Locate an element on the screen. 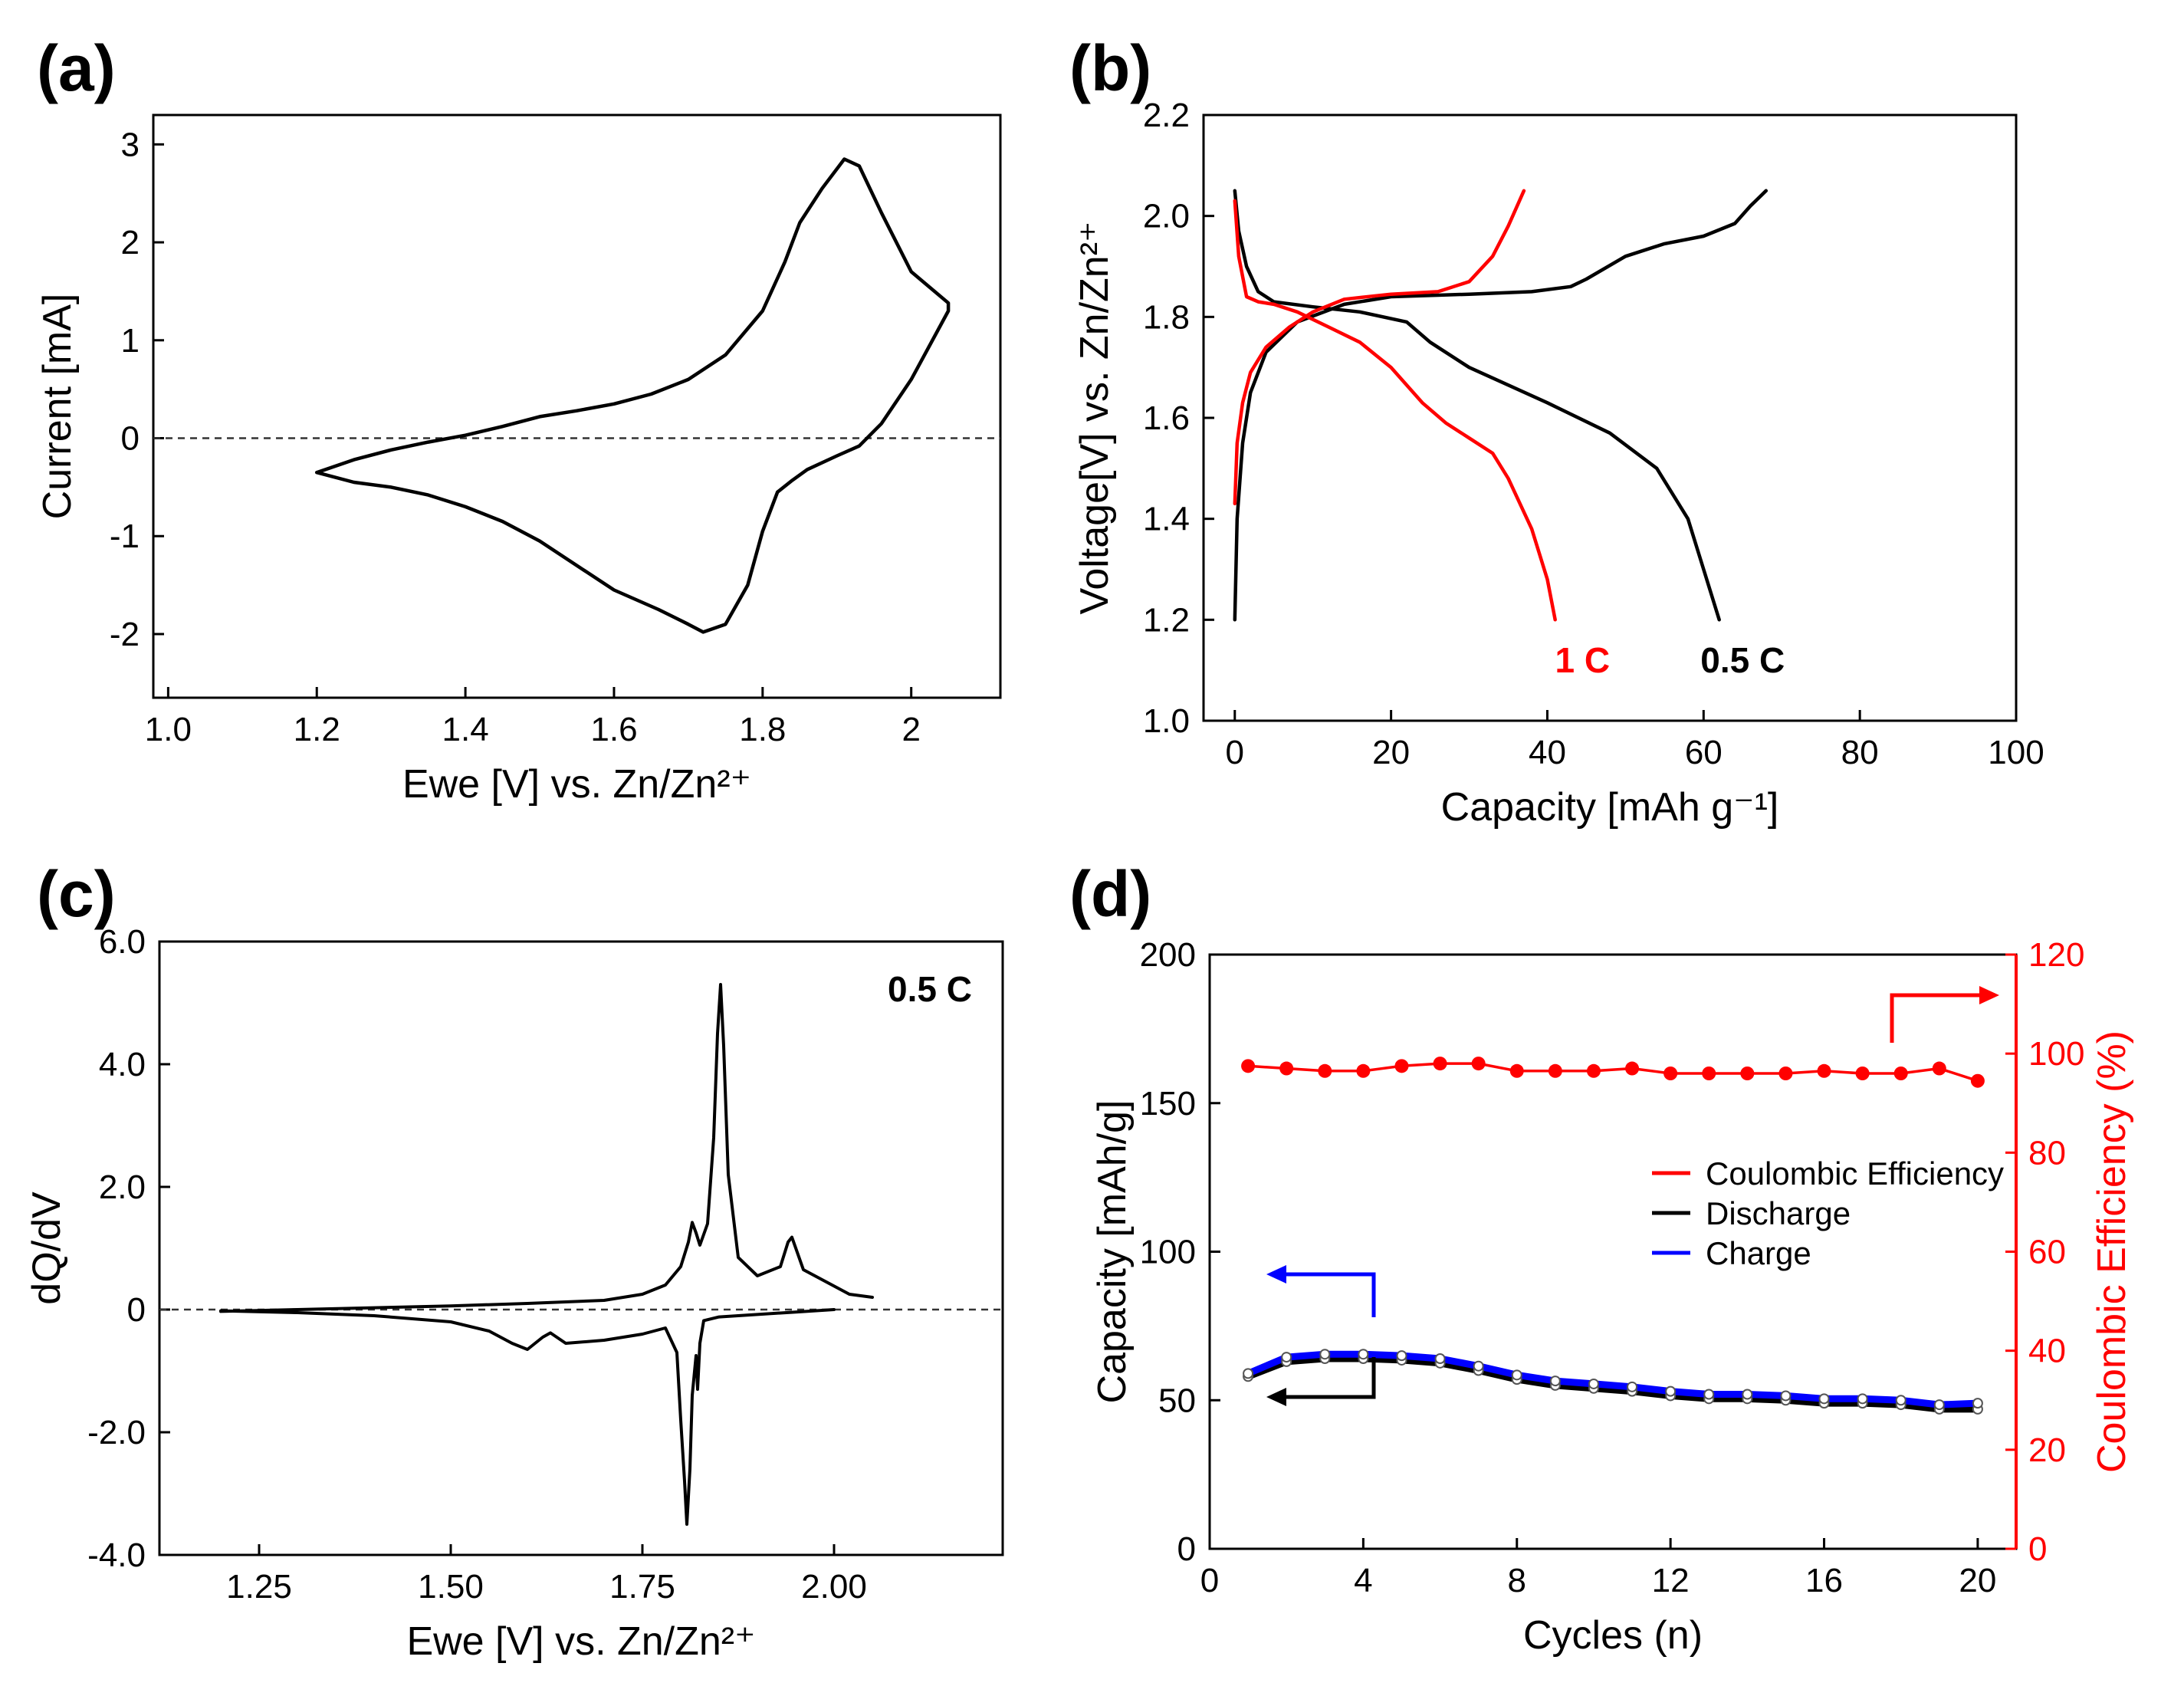 The image size is (2184, 1696). x-tick-label: 1.50 is located at coordinates (451, 1587).